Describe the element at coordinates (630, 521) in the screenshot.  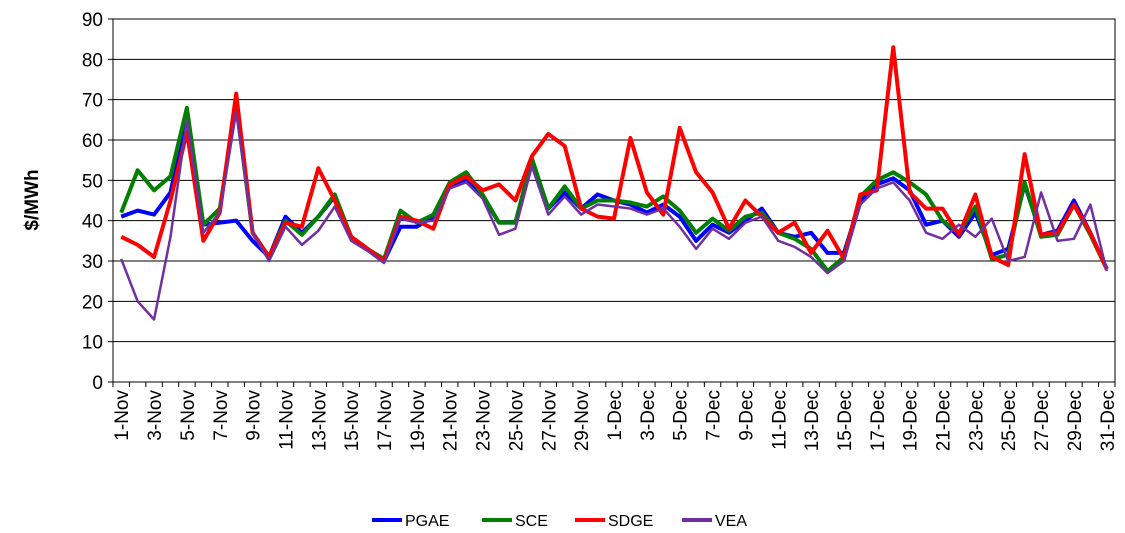
I see `legend-label: SDGE` at that location.